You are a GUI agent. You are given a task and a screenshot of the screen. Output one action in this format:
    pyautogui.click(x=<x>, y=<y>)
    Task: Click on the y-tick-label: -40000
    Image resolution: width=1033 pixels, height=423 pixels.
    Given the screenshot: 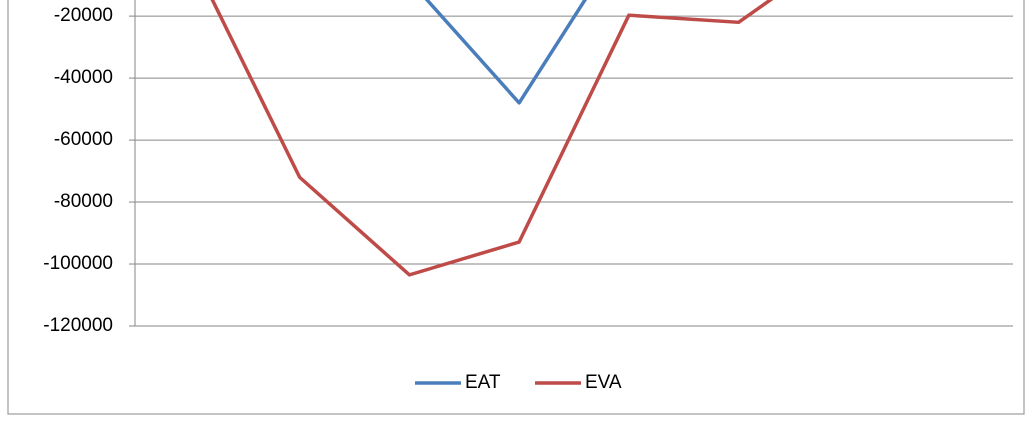 What is the action you would take?
    pyautogui.click(x=83, y=77)
    